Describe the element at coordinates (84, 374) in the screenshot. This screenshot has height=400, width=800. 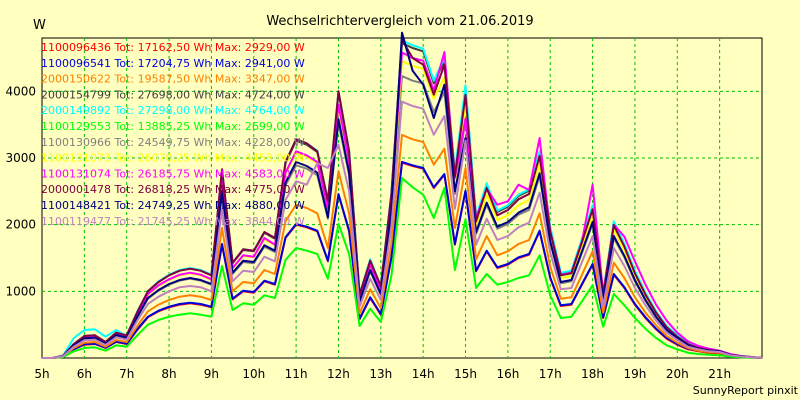
I see `x-tick-label: 6h` at that location.